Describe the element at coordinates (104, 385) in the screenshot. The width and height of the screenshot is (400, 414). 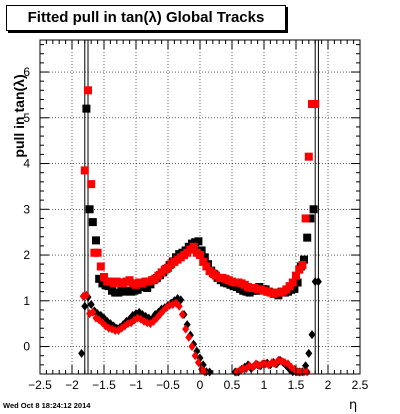
I see `x-tick-label: −1.5` at that location.